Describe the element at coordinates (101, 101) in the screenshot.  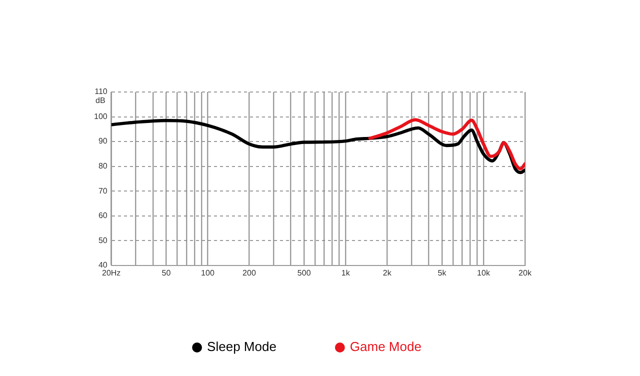
I see `y-axis-title: dB` at that location.